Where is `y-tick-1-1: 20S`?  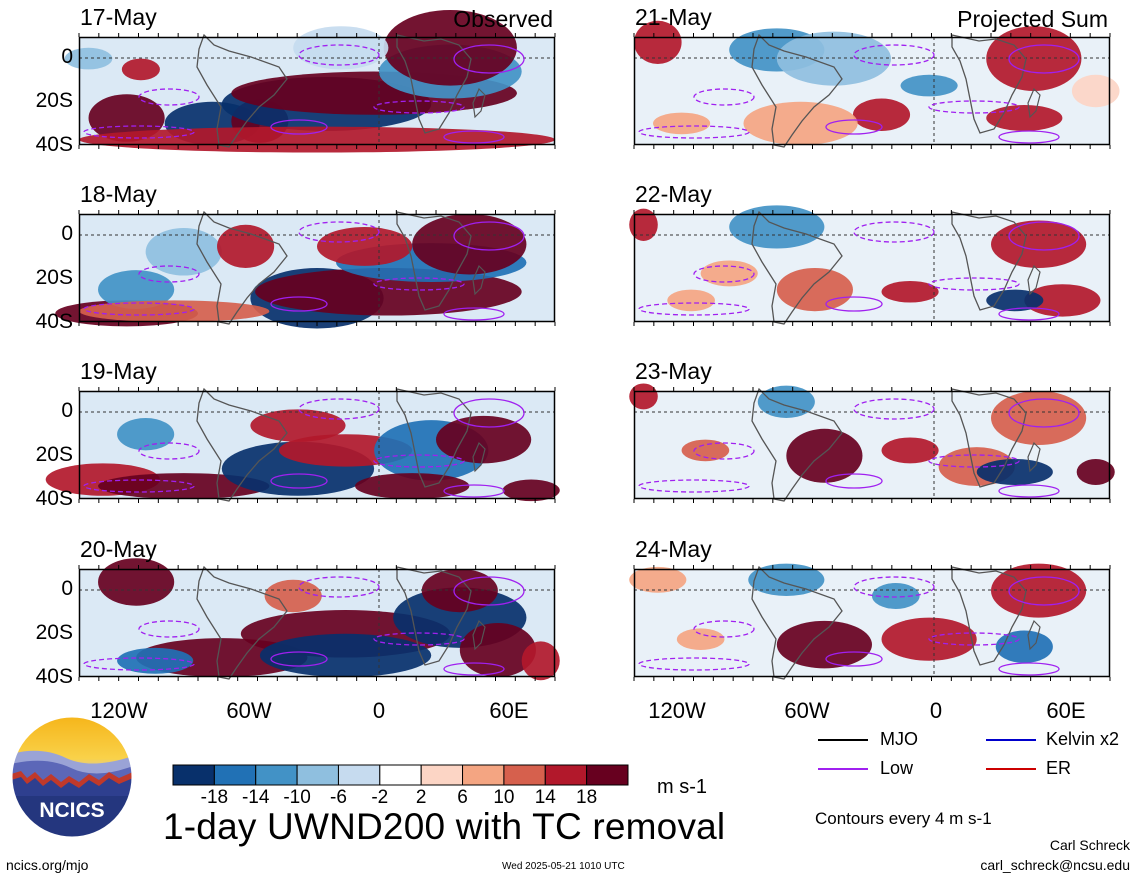 y-tick-1-1: 20S is located at coordinates (54, 100).